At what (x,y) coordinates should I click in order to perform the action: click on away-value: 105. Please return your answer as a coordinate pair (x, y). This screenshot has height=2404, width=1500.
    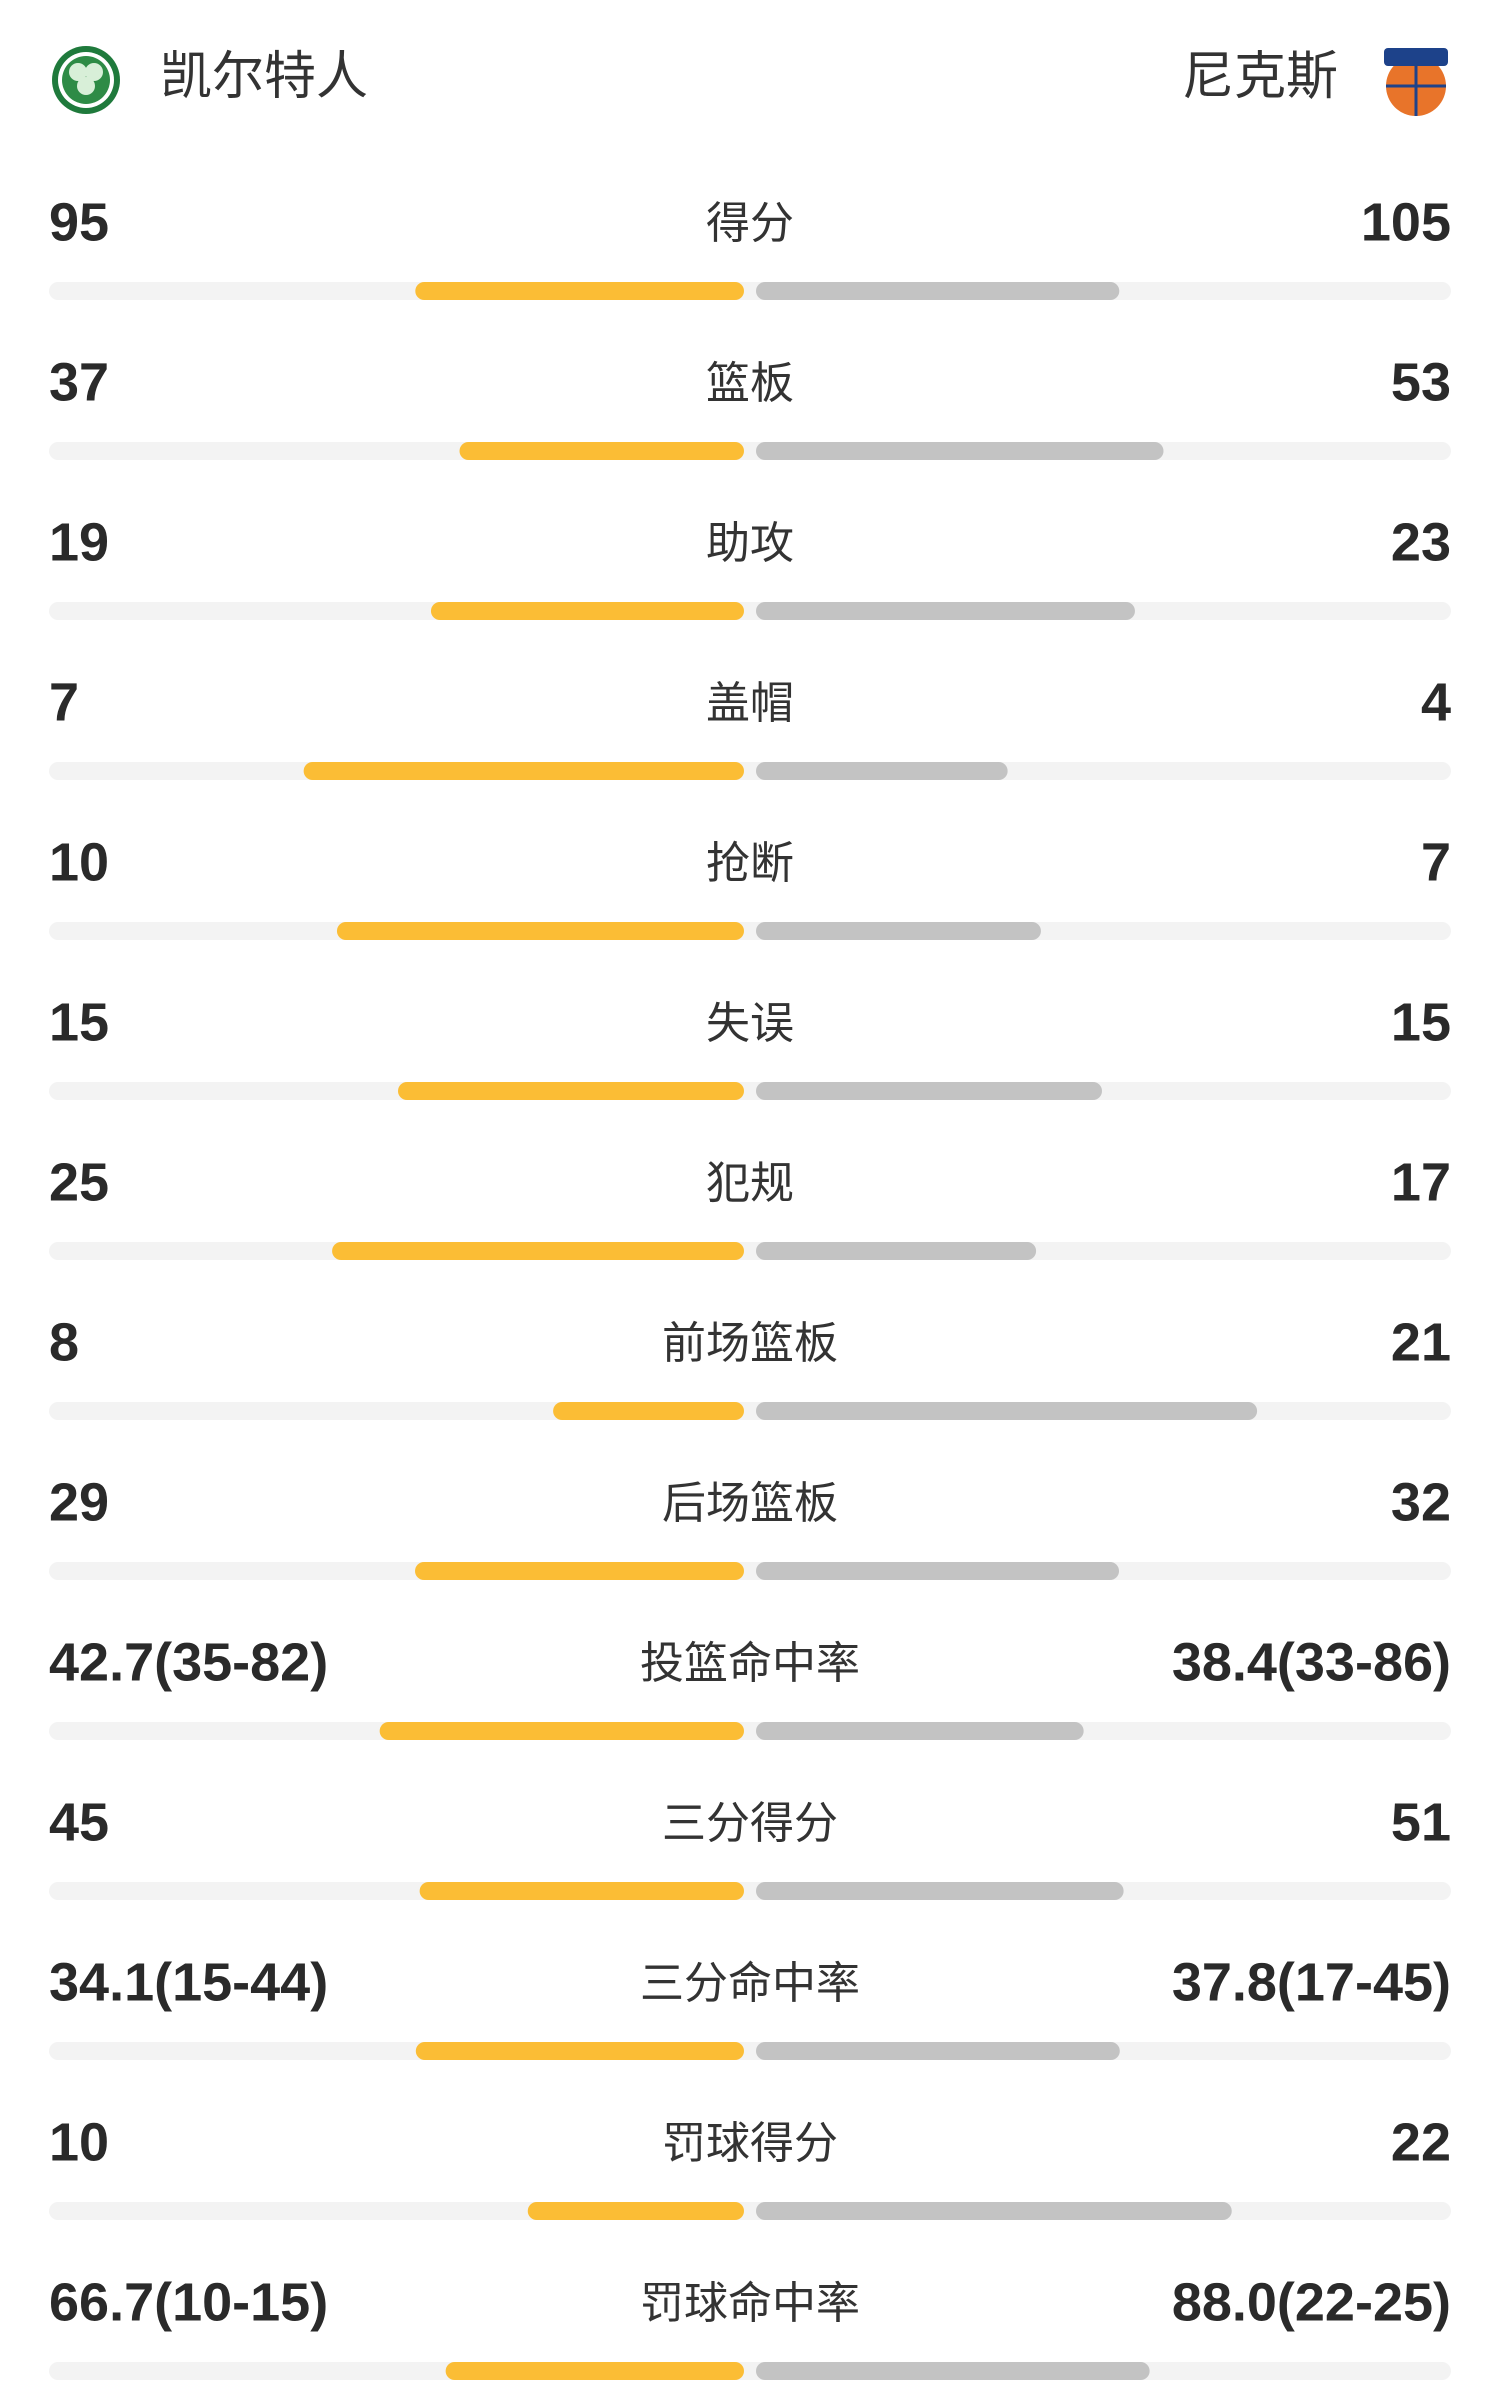
    Looking at the image, I should click on (1406, 222).